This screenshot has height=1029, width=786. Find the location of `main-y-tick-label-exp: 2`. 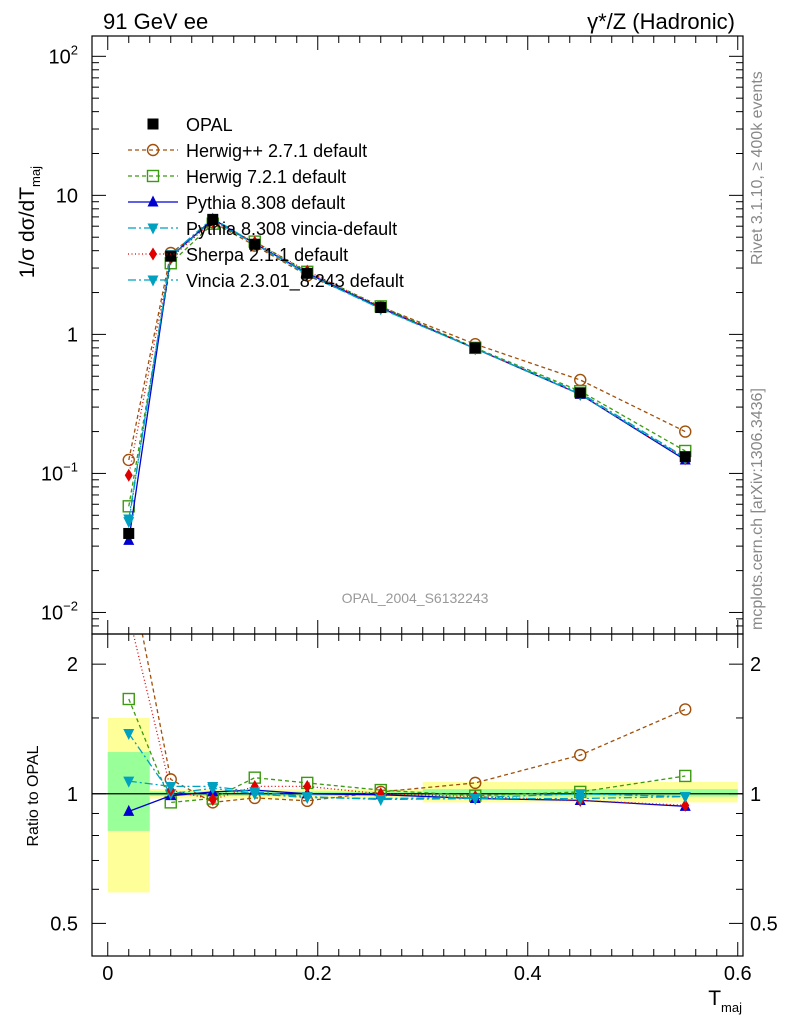

main-y-tick-label-exp: 2 is located at coordinates (74, 49).